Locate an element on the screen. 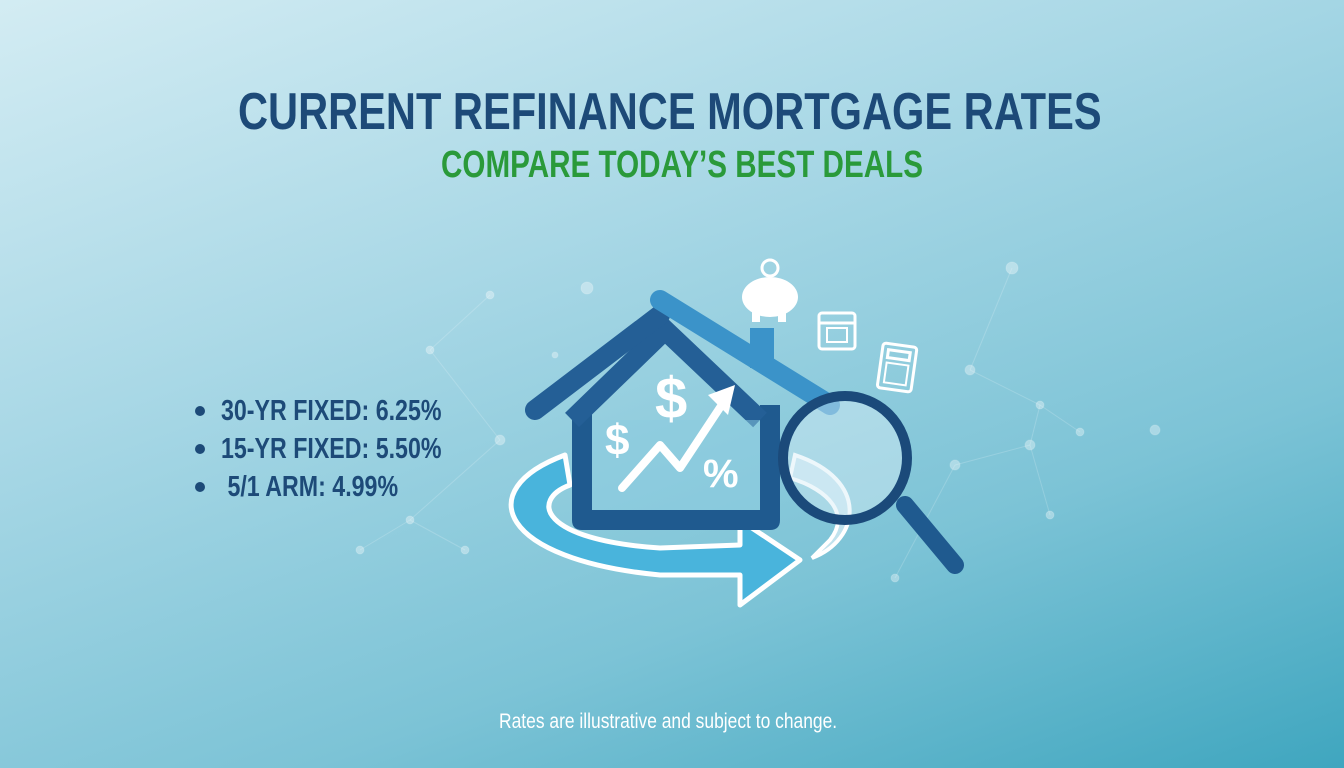  piggy-bank-icon is located at coordinates (770, 290).